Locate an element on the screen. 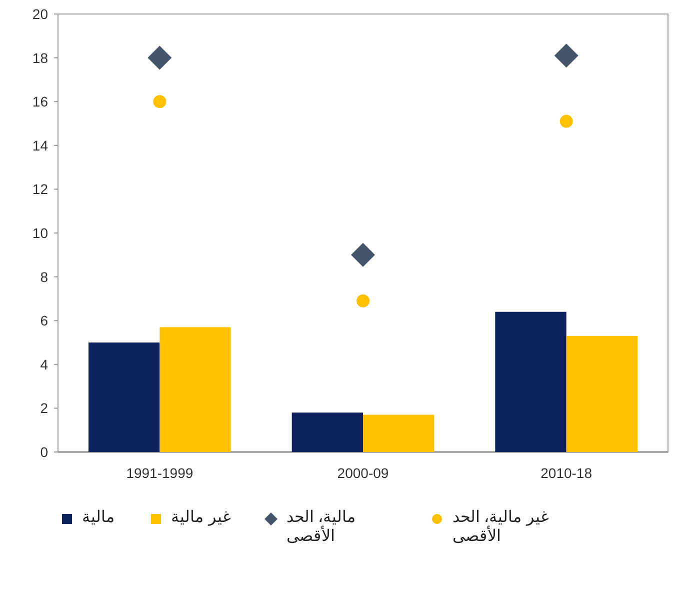 The width and height of the screenshot is (677, 599). legend-label: غير مالية، الحد الأقصى is located at coordinates (501, 527).